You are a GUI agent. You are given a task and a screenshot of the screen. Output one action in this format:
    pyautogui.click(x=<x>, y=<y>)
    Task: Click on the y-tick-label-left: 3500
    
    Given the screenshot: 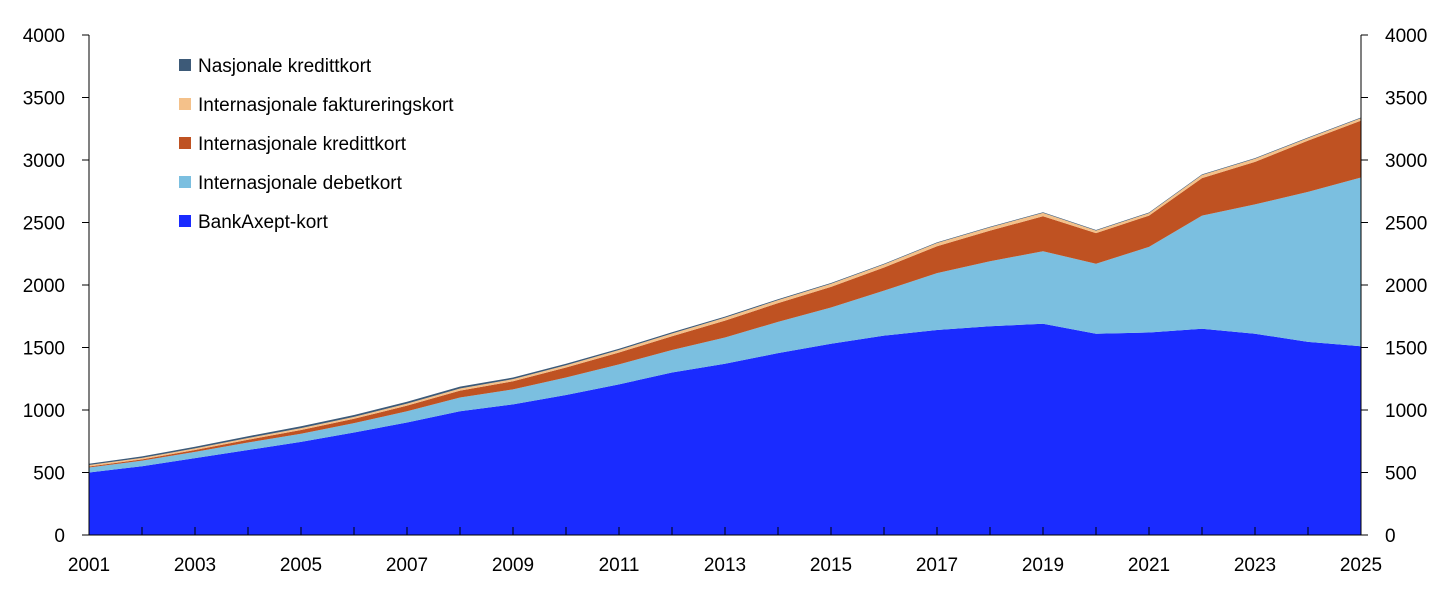 What is the action you would take?
    pyautogui.click(x=44, y=99)
    